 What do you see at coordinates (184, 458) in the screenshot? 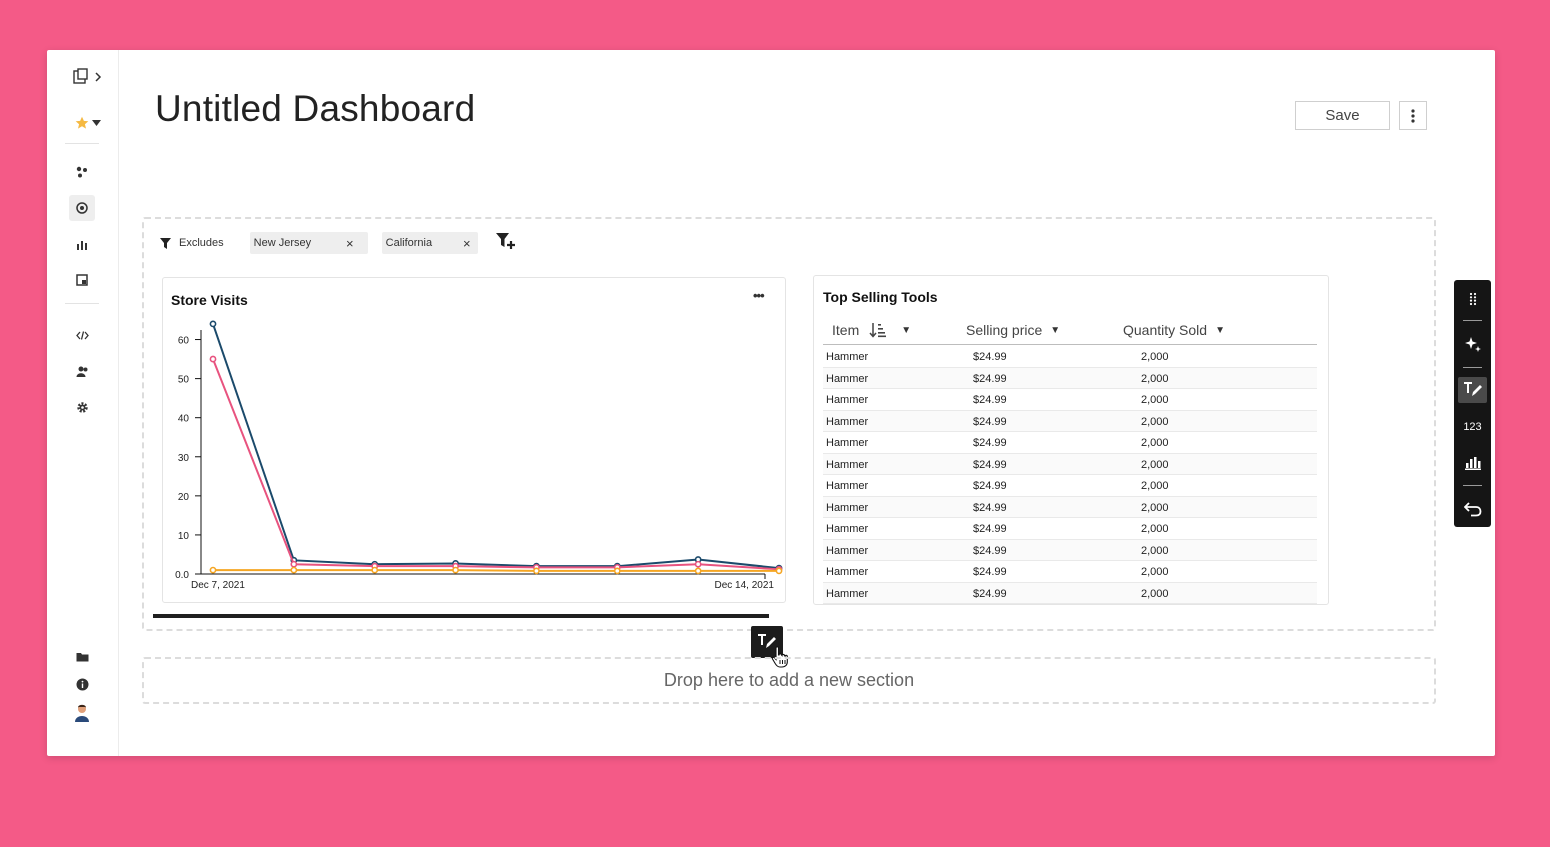
I see `y-tick-label: 30` at bounding box center [184, 458].